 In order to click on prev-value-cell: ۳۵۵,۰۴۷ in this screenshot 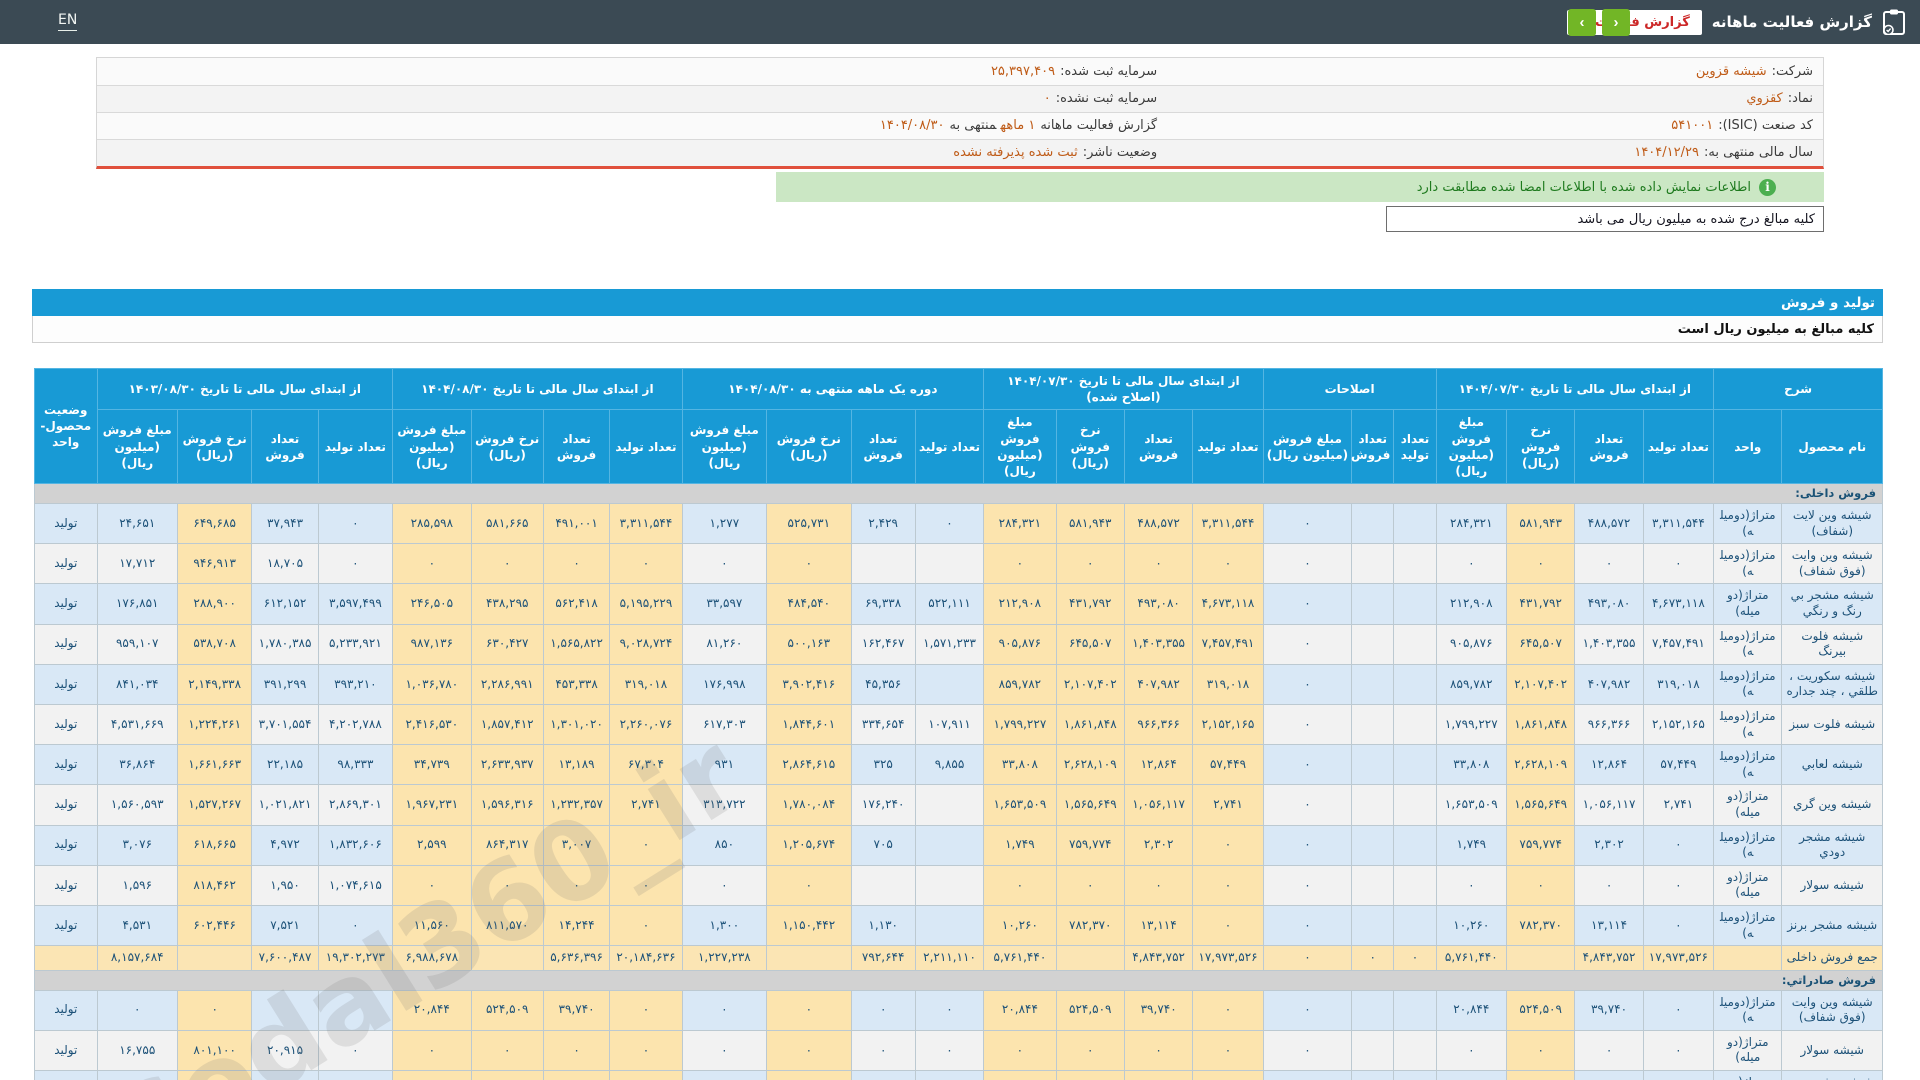, I will do `click(214, 1075)`.